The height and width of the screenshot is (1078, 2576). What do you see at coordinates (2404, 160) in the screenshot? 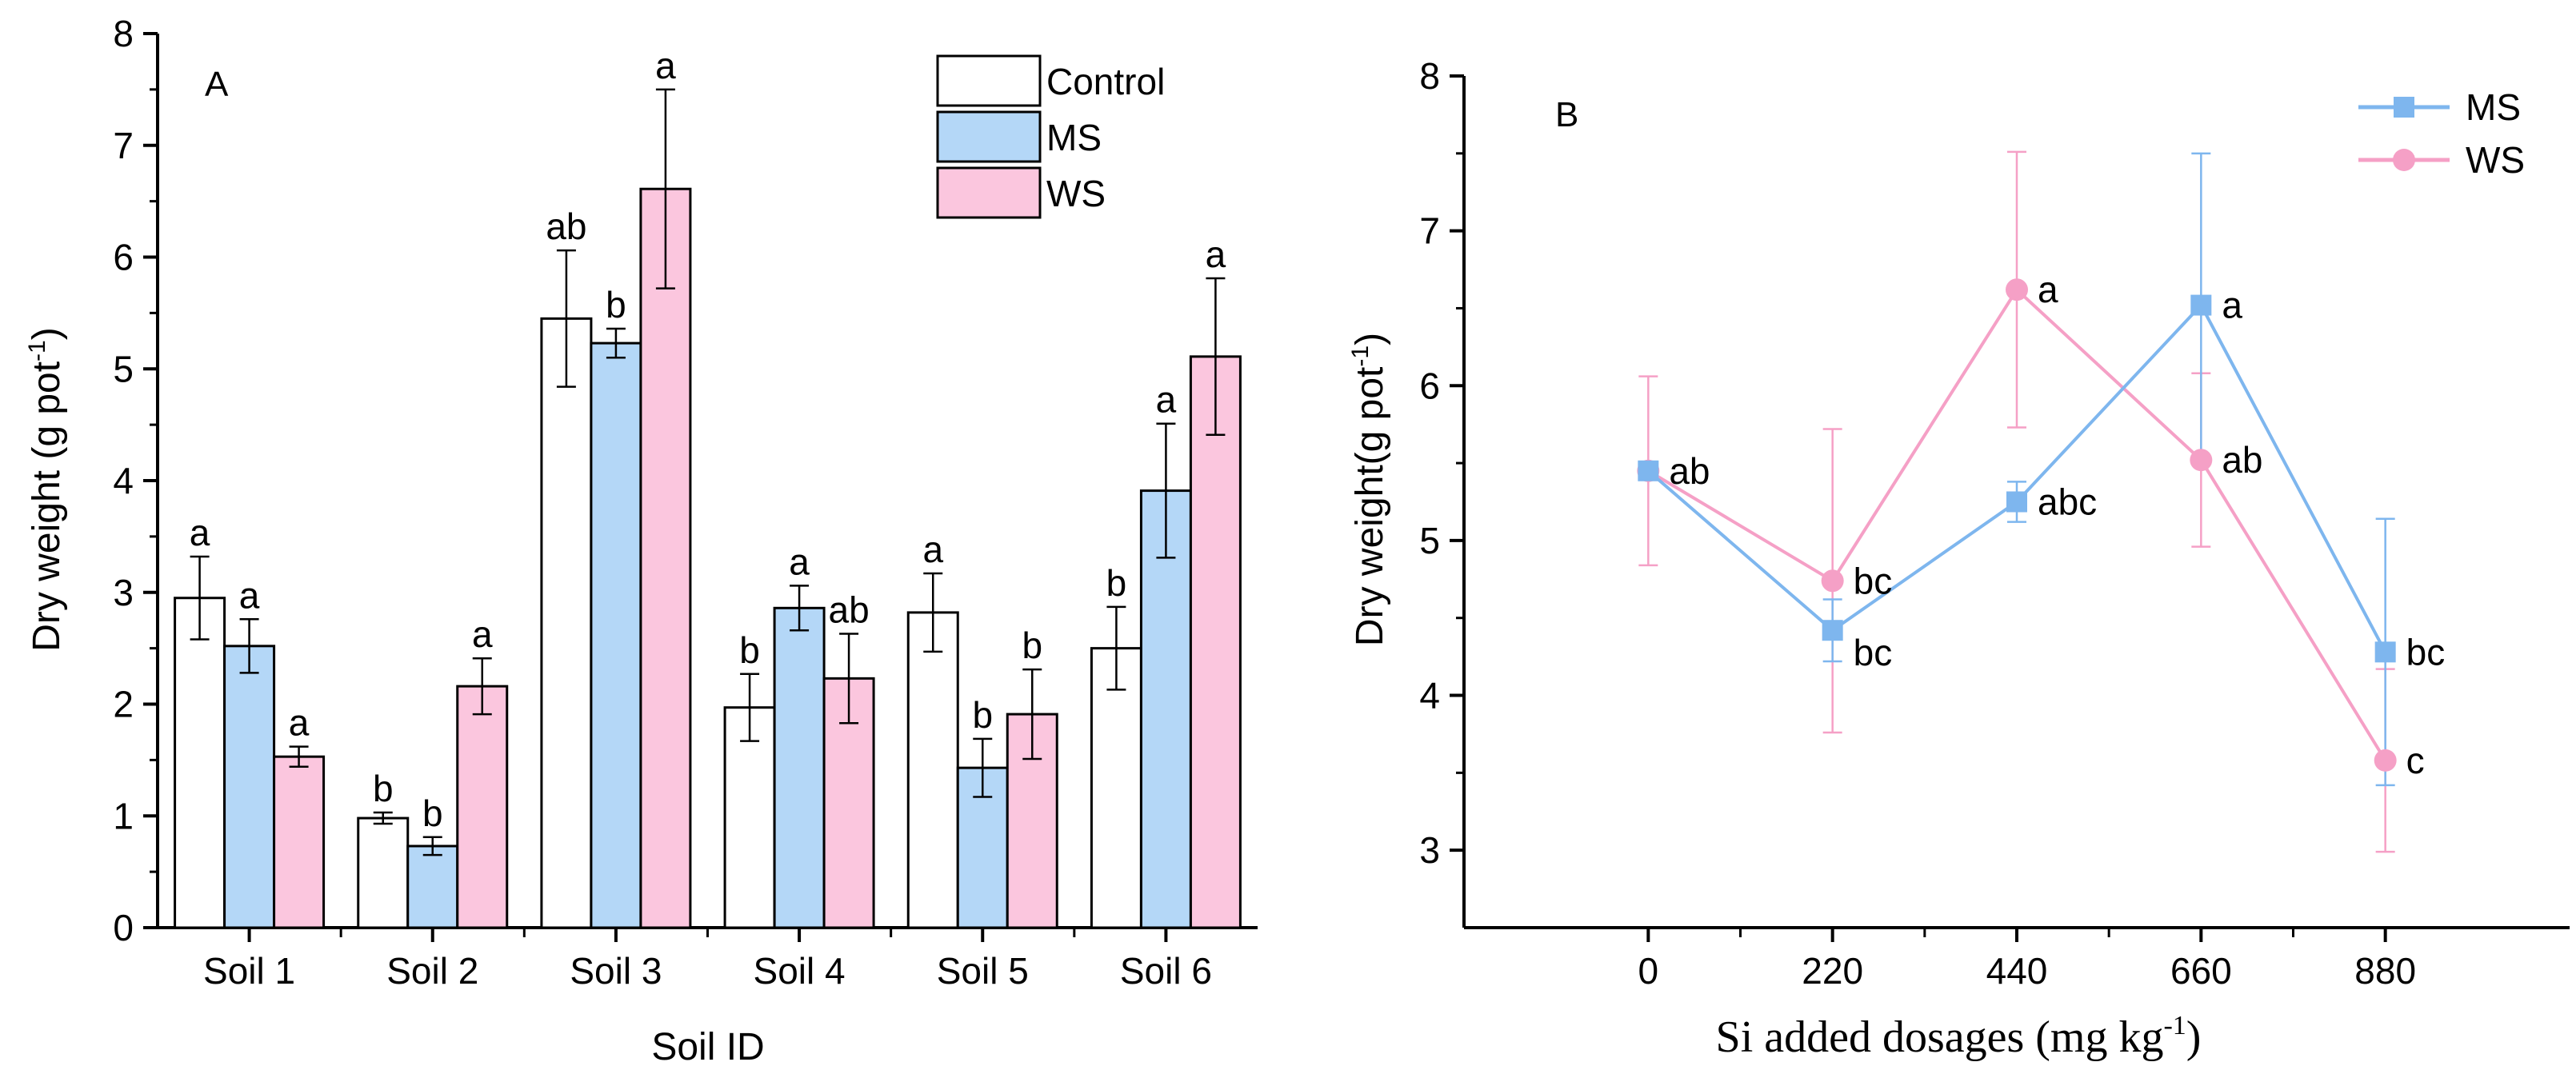
I see `legend-marker-ws` at bounding box center [2404, 160].